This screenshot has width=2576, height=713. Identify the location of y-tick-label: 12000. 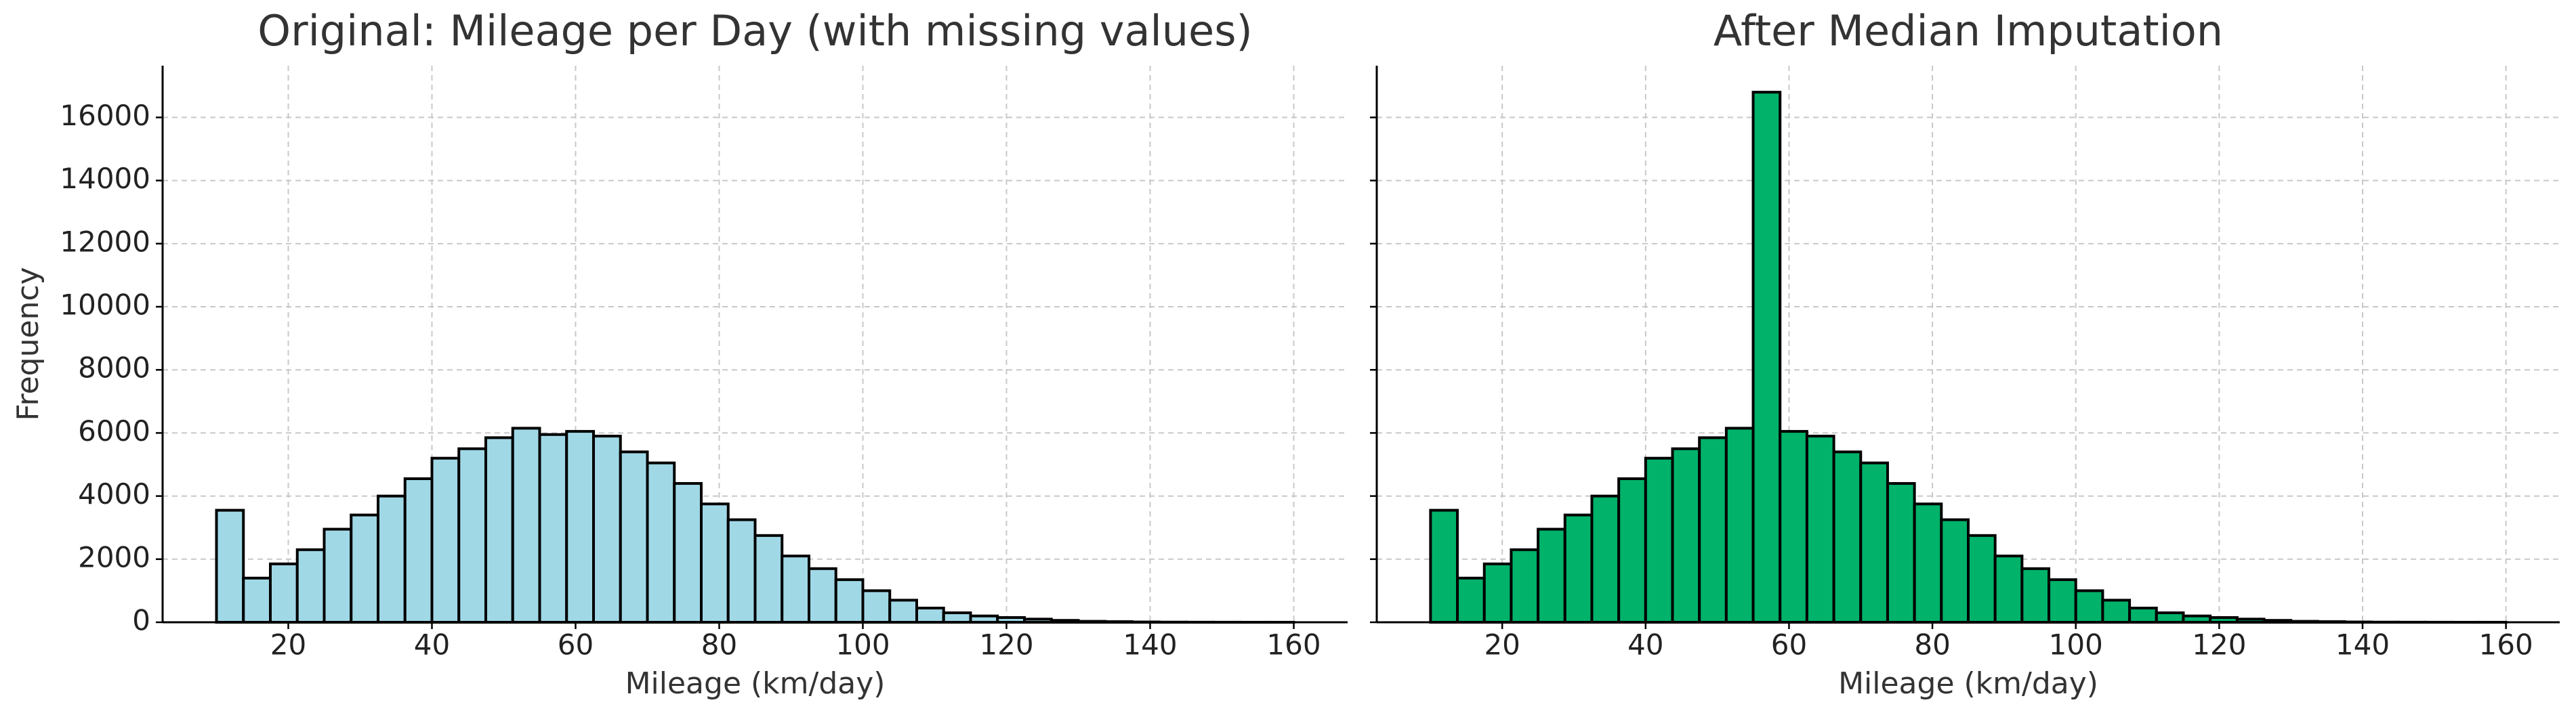
(105, 241).